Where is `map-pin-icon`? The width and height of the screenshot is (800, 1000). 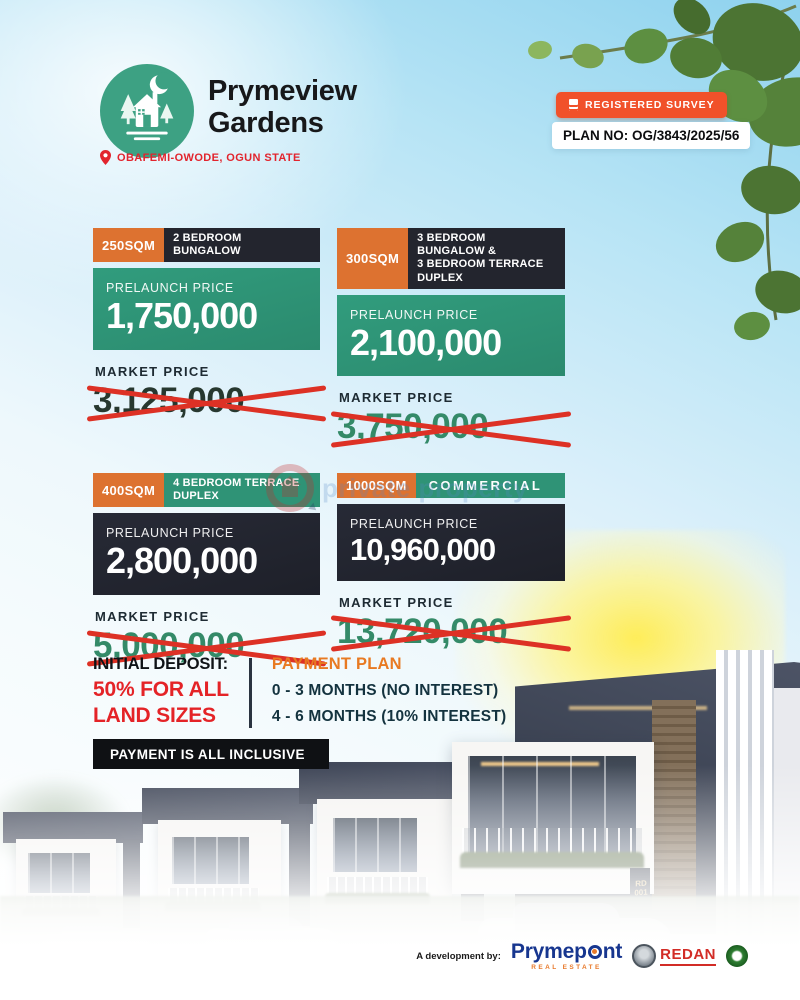
map-pin-icon is located at coordinates (105, 157).